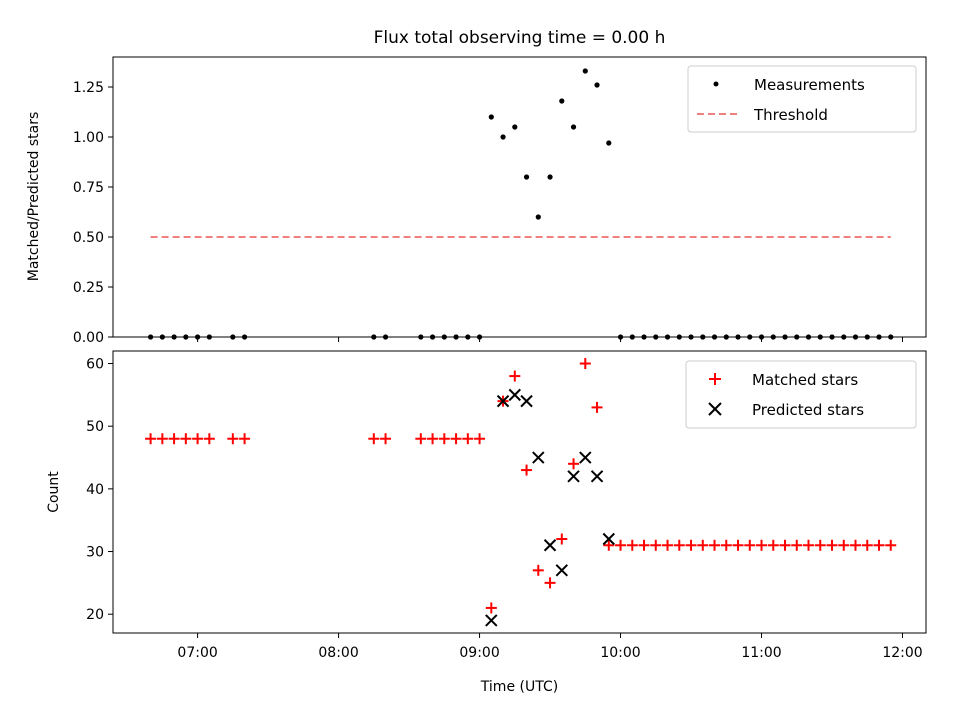  I want to click on top-legend: Measurements Threshold, so click(802, 99).